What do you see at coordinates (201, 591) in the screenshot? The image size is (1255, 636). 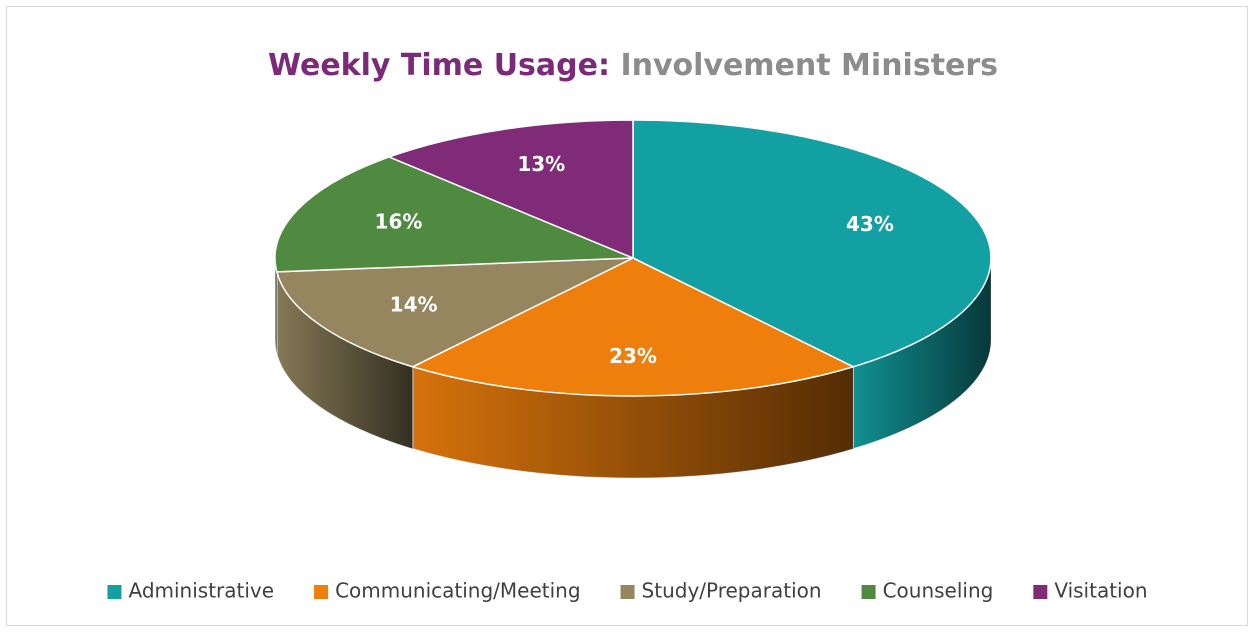 I see `legend-label: Administrative` at bounding box center [201, 591].